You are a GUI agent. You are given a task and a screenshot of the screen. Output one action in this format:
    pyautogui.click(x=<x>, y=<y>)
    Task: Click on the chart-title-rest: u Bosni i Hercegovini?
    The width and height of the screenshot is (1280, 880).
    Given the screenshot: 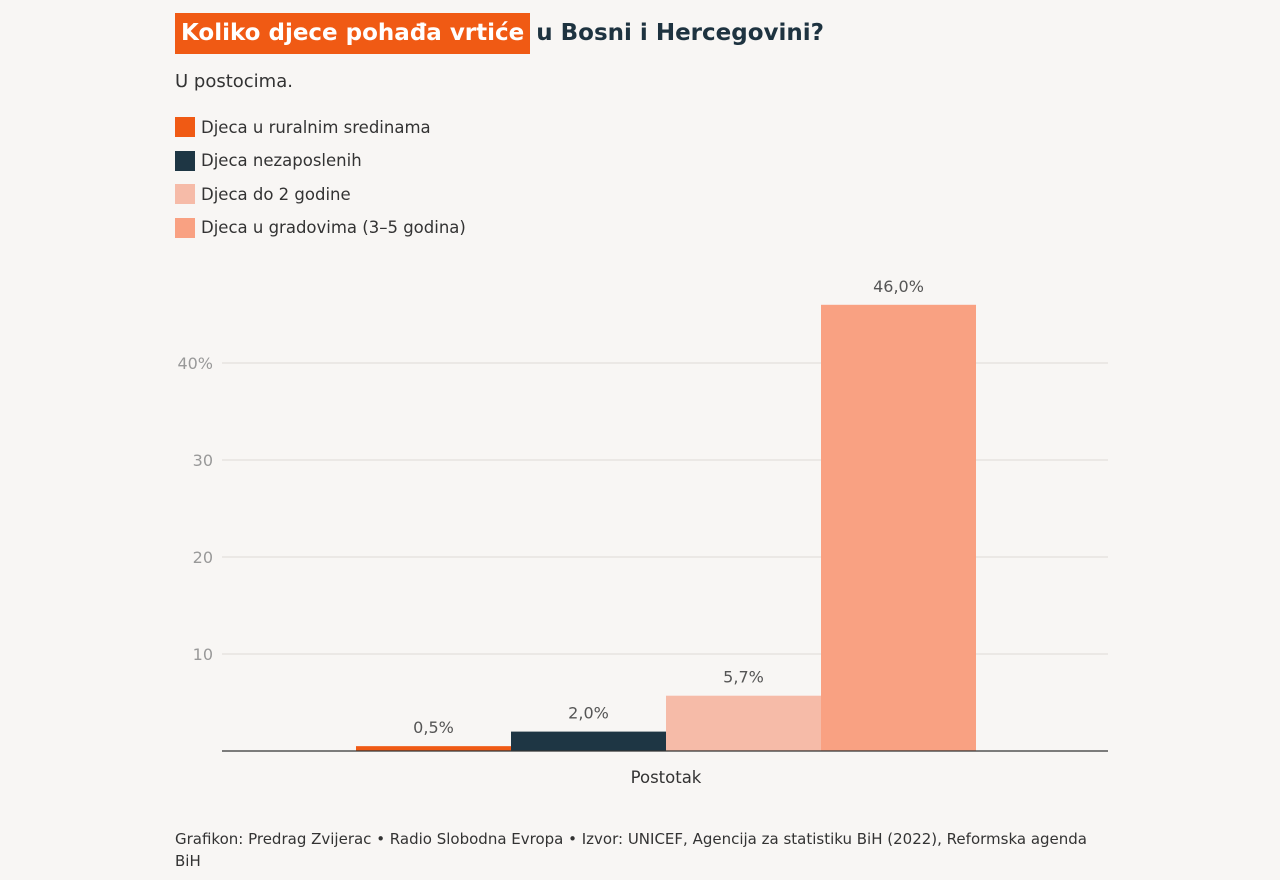 What is the action you would take?
    pyautogui.click(x=680, y=33)
    